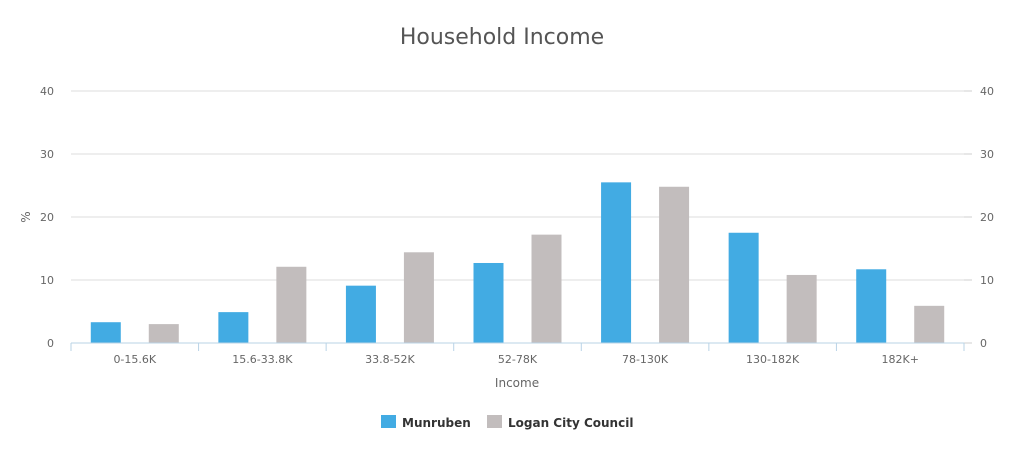 This screenshot has width=1032, height=451. What do you see at coordinates (436, 423) in the screenshot?
I see `legend-label: Munruben` at bounding box center [436, 423].